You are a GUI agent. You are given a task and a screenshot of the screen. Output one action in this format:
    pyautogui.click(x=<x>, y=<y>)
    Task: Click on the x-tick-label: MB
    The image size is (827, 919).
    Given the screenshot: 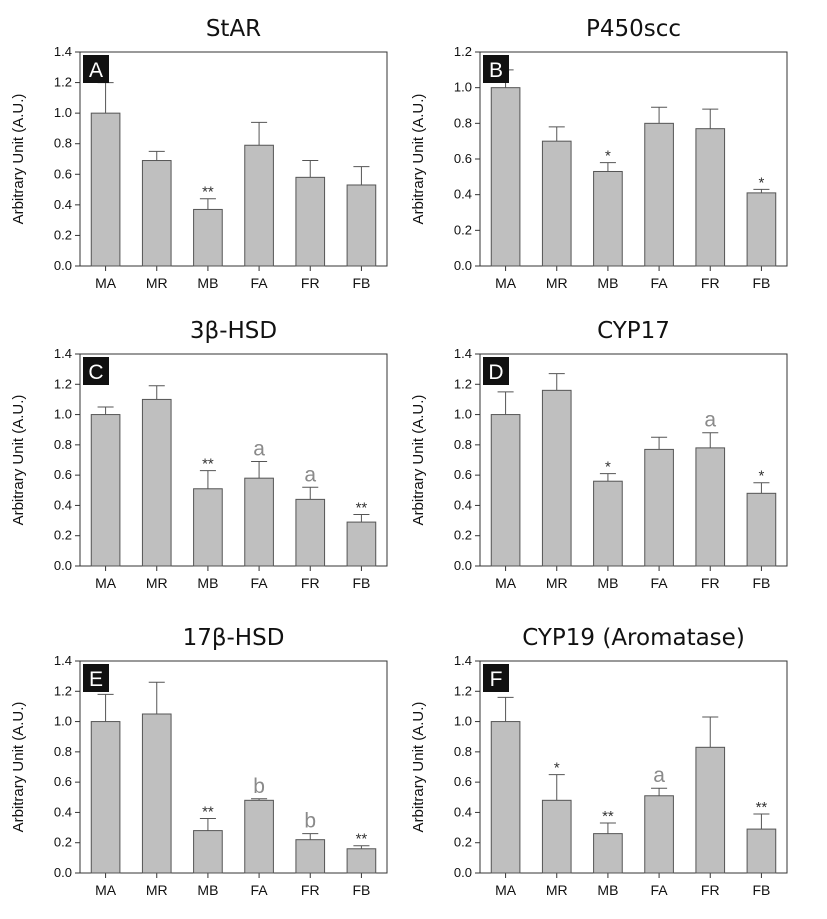 What is the action you would take?
    pyautogui.click(x=207, y=890)
    